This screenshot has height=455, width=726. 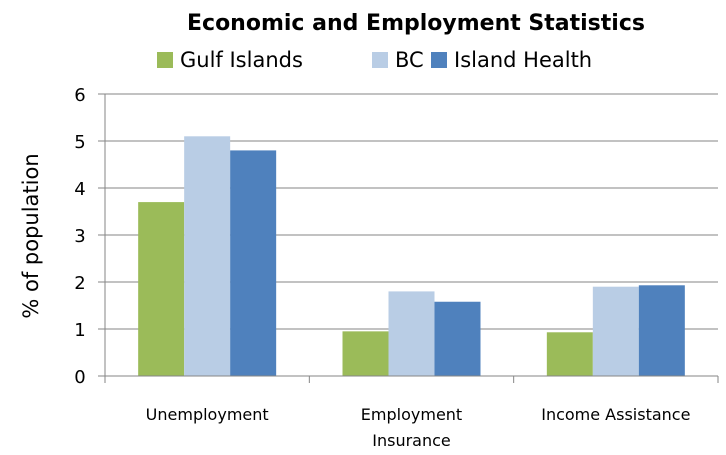 I want to click on legend: Gulf Islands BC Island Health, so click(x=374, y=60).